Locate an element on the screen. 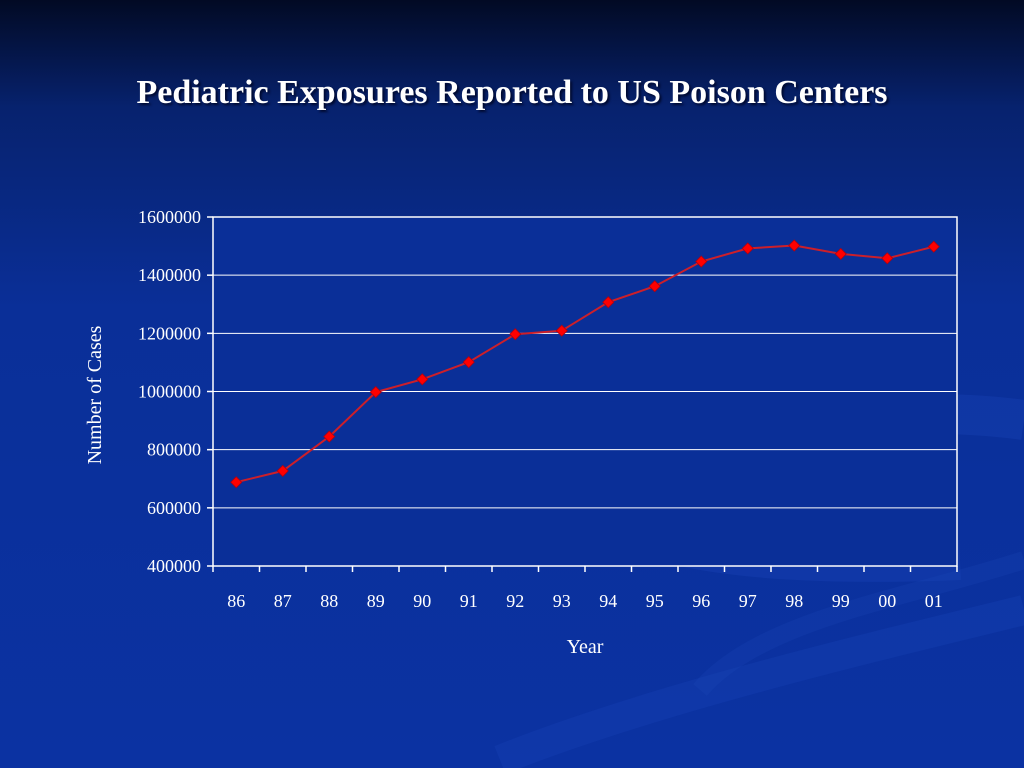 The height and width of the screenshot is (768, 1024). x-tick-label: 97 is located at coordinates (748, 601).